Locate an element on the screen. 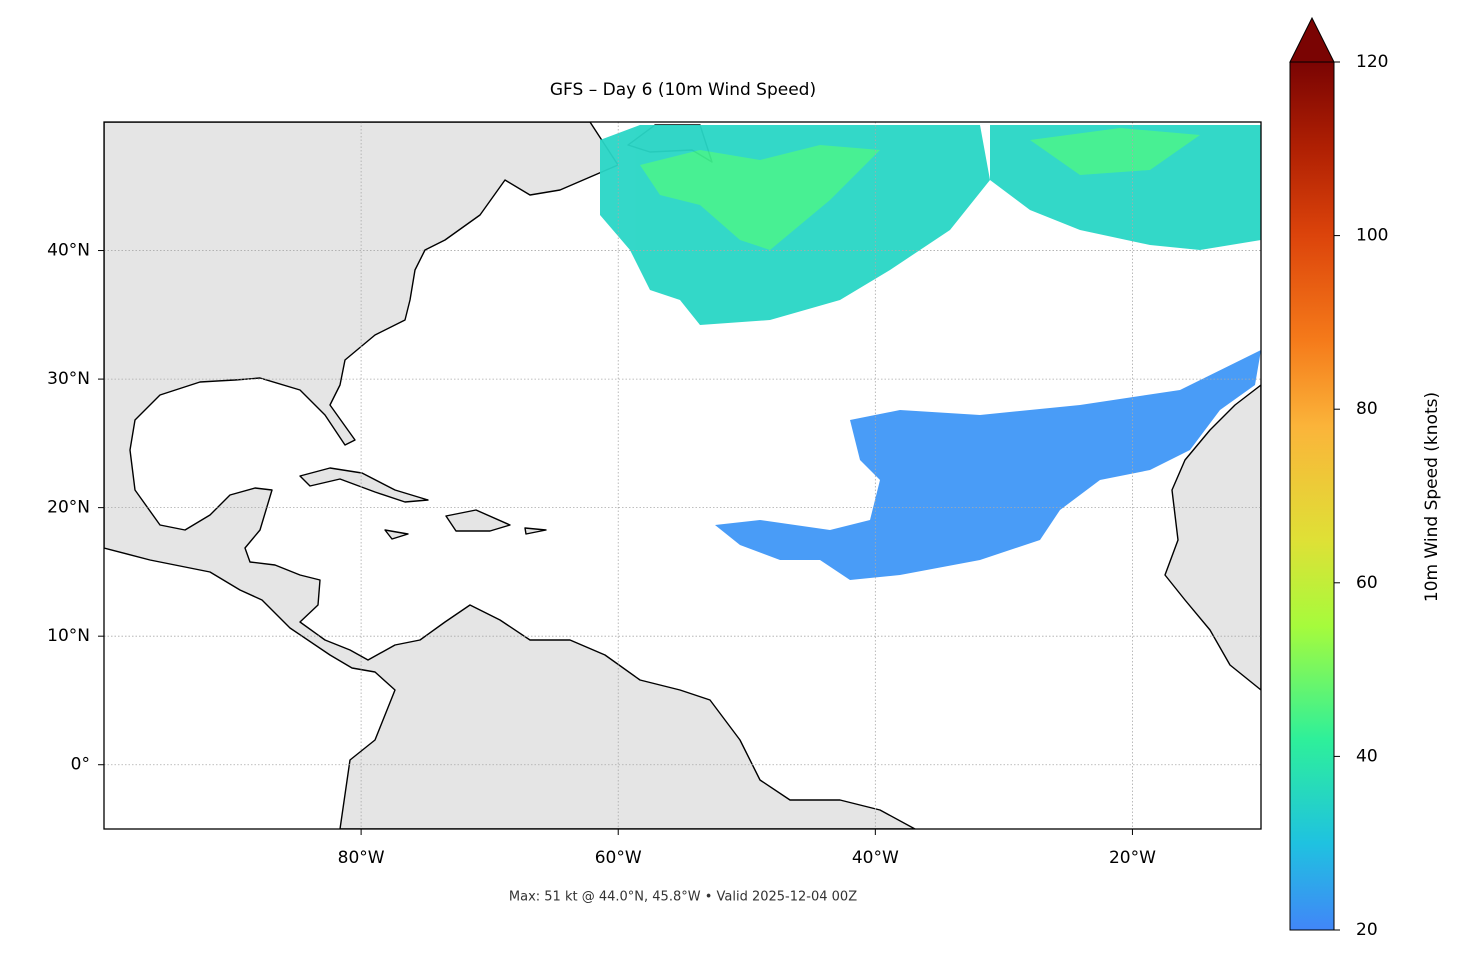  y-tick-label: 40°N is located at coordinates (68, 251).